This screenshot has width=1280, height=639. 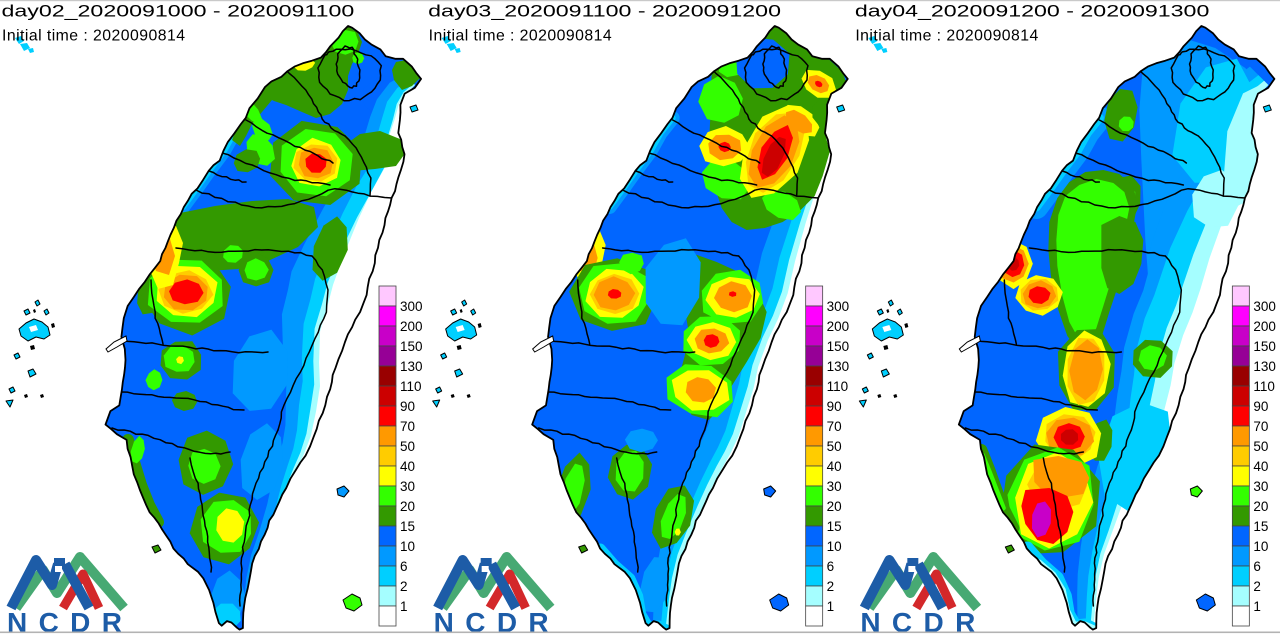 What do you see at coordinates (1032, 11) in the screenshot?
I see `svg-text: day04_2020091200 - 2020091300` at bounding box center [1032, 11].